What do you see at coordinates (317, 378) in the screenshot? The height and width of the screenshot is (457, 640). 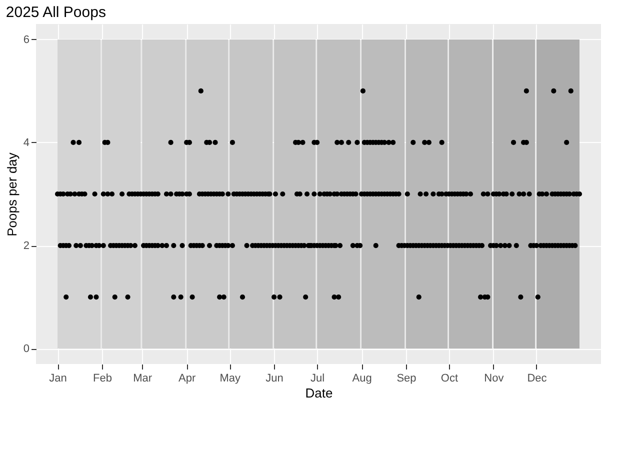 I see `x-tick-label: Jul` at bounding box center [317, 378].